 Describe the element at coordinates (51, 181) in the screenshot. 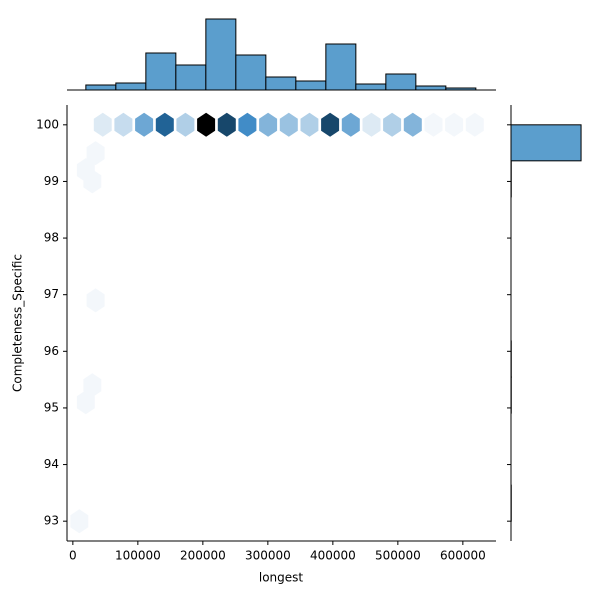

I see `y-tick-label: 99` at that location.